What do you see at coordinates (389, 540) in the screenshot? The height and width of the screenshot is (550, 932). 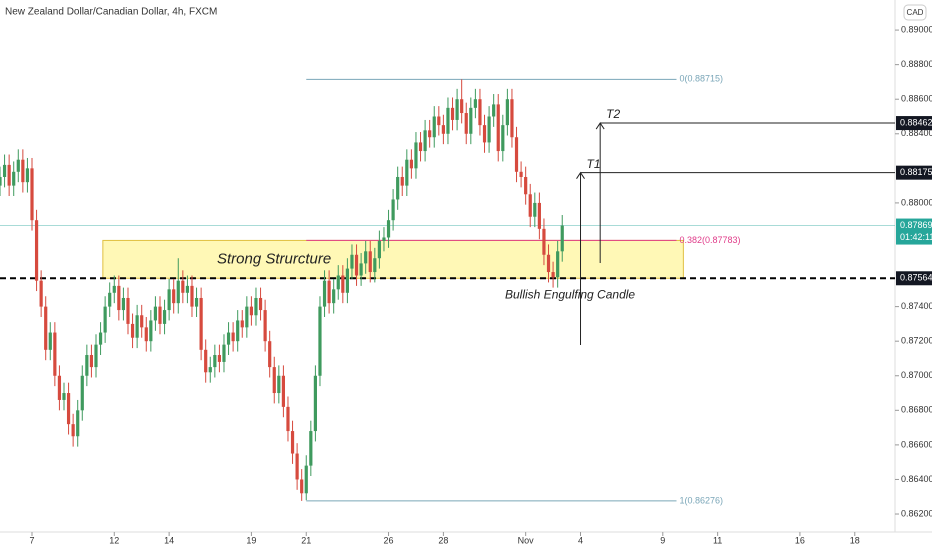 I see `x-tick-label: 26` at bounding box center [389, 540].